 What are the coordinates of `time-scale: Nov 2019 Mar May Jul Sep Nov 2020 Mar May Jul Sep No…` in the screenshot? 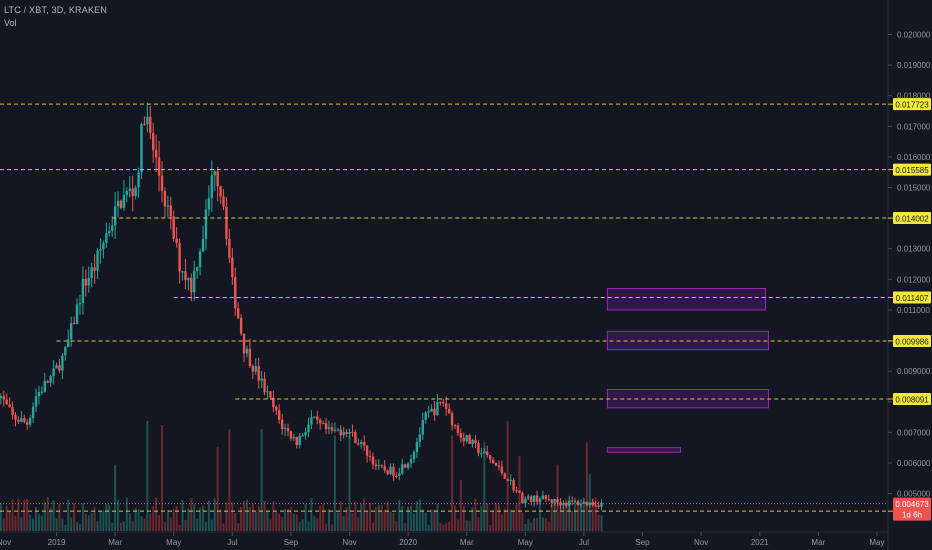 It's located at (442, 539).